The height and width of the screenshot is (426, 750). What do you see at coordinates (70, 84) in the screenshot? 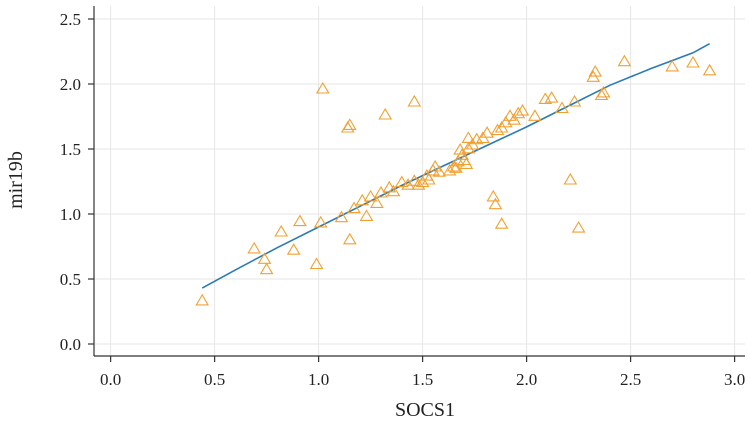
I see `y-tick-label: 2.0` at bounding box center [70, 84].